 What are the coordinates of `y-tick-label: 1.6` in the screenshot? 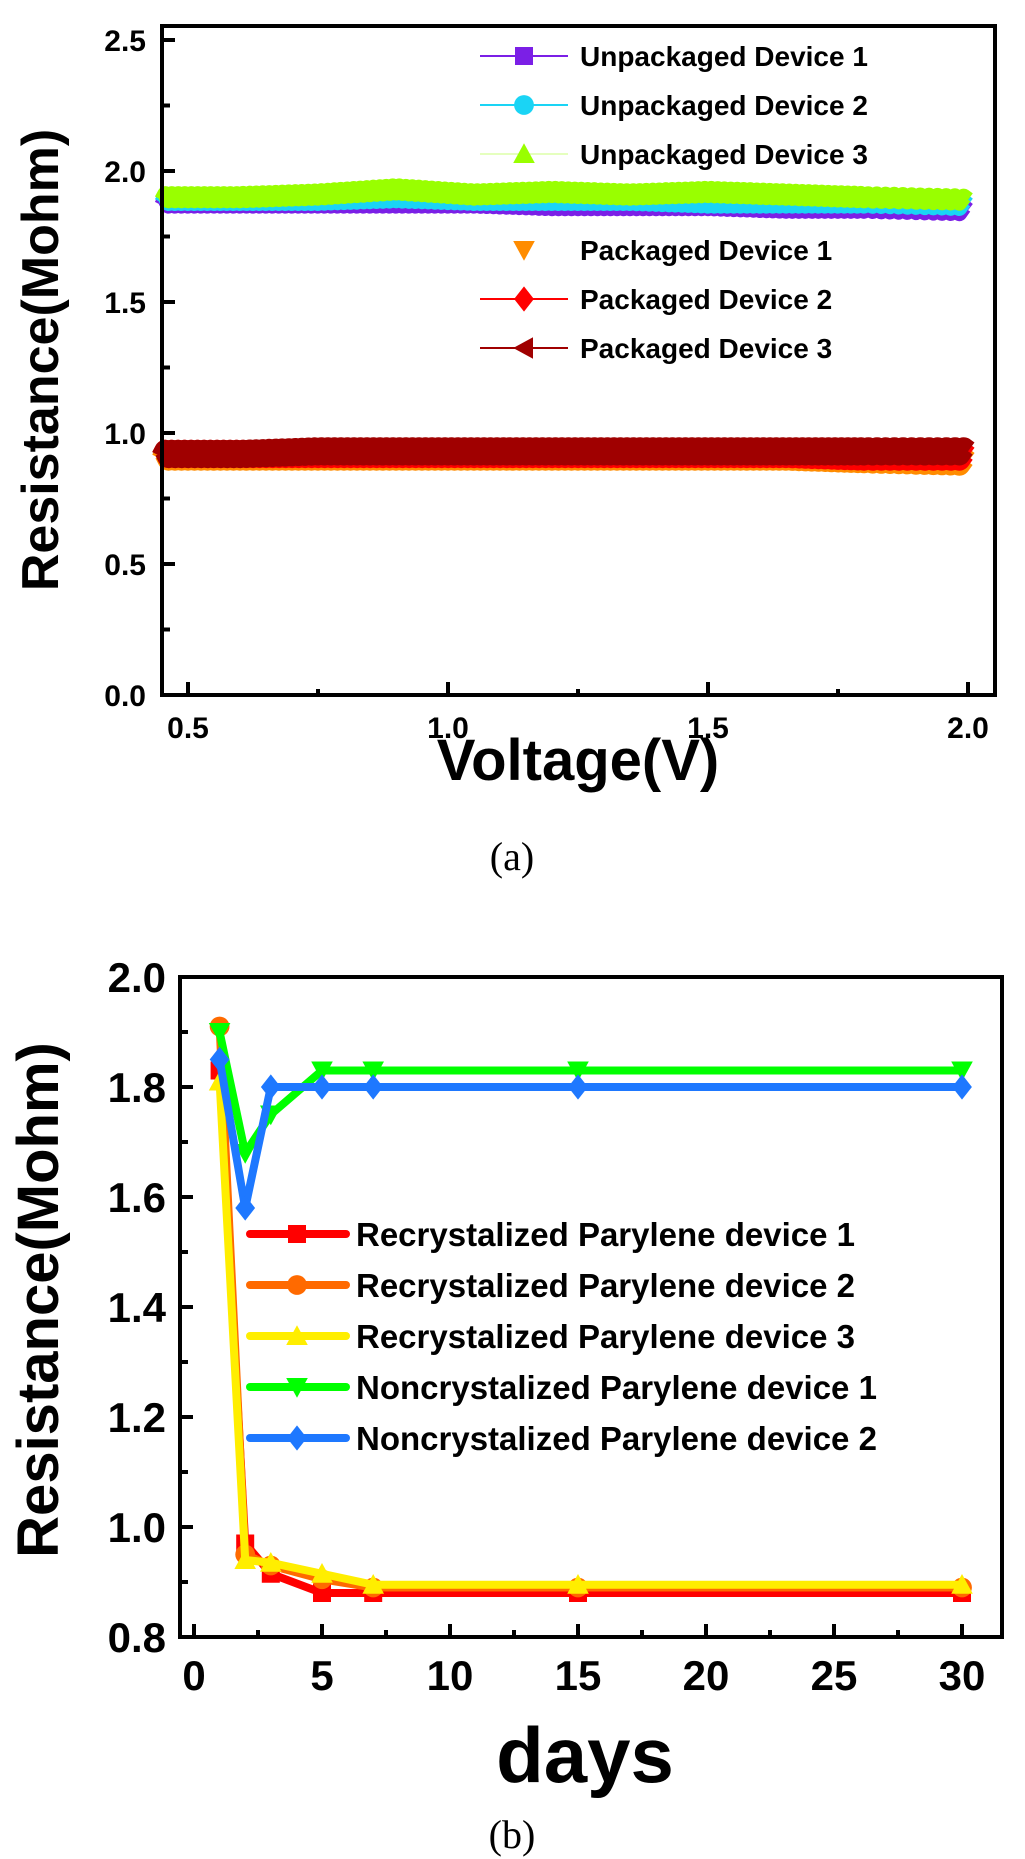 It's located at (137, 1197).